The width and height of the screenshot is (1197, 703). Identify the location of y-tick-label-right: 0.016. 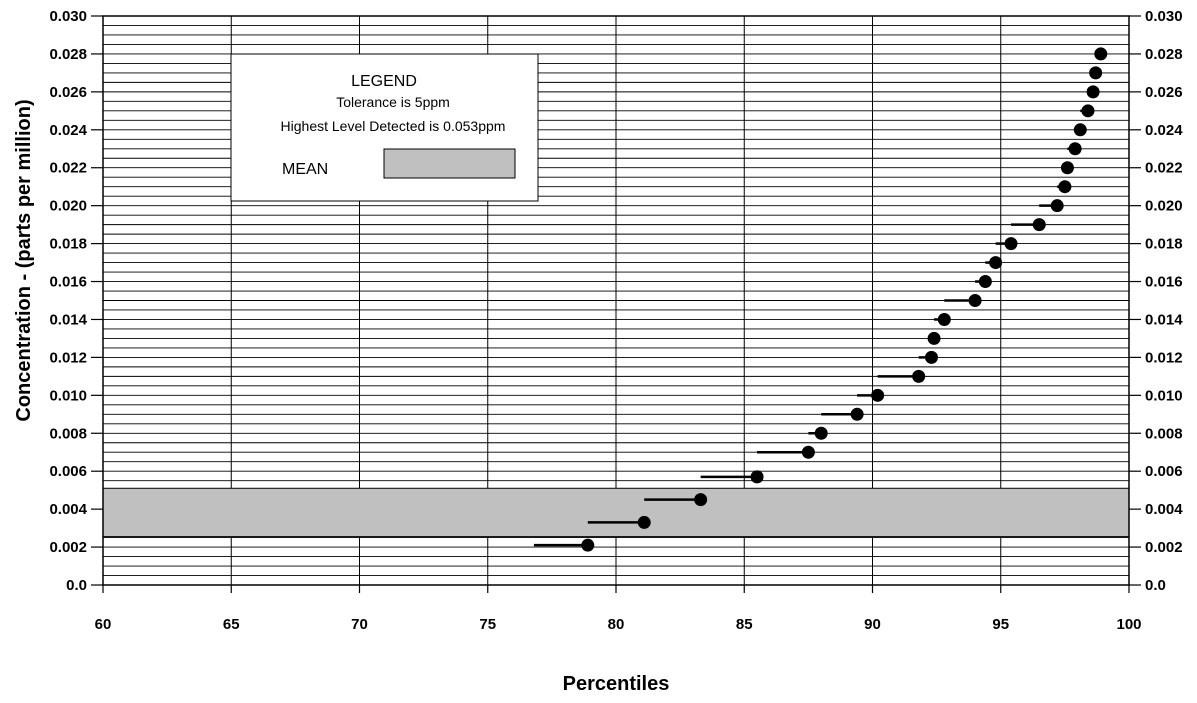
(1164, 282).